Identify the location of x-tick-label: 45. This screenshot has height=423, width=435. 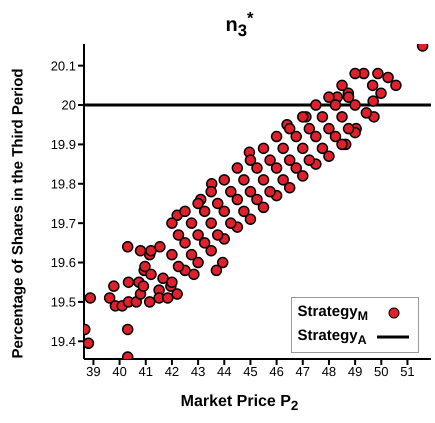
(250, 372).